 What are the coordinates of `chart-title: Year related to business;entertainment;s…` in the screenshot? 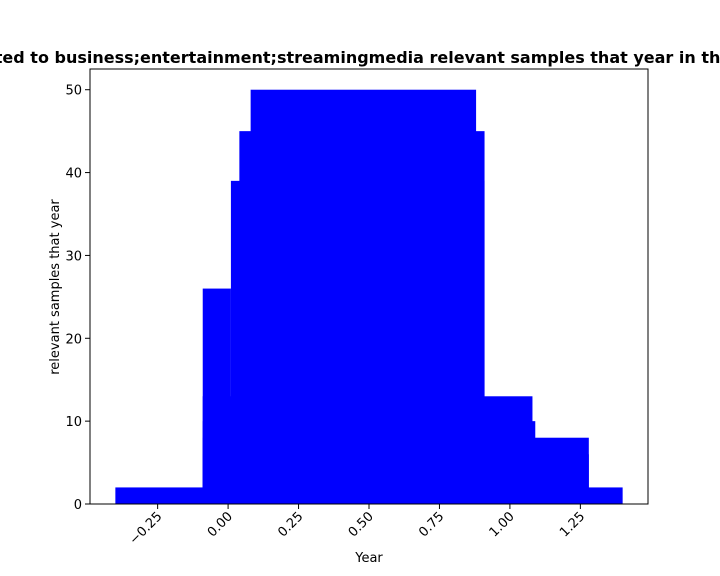 It's located at (360, 57).